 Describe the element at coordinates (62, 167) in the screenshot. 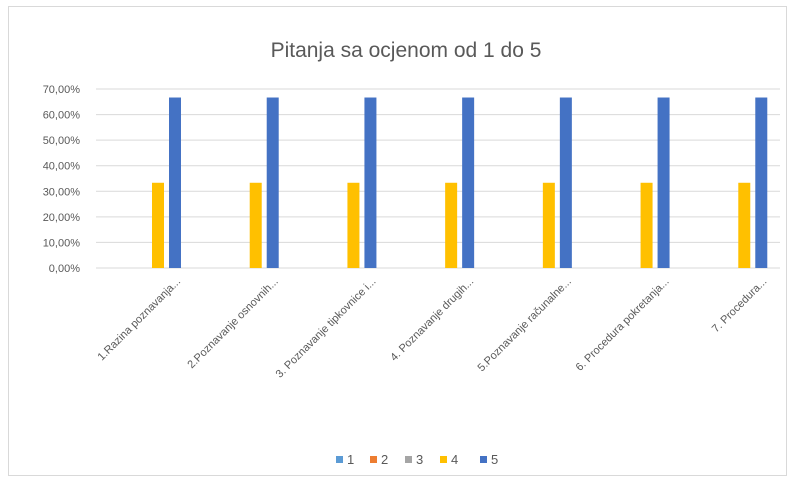

I see `y-tick-label: 40,00%` at that location.